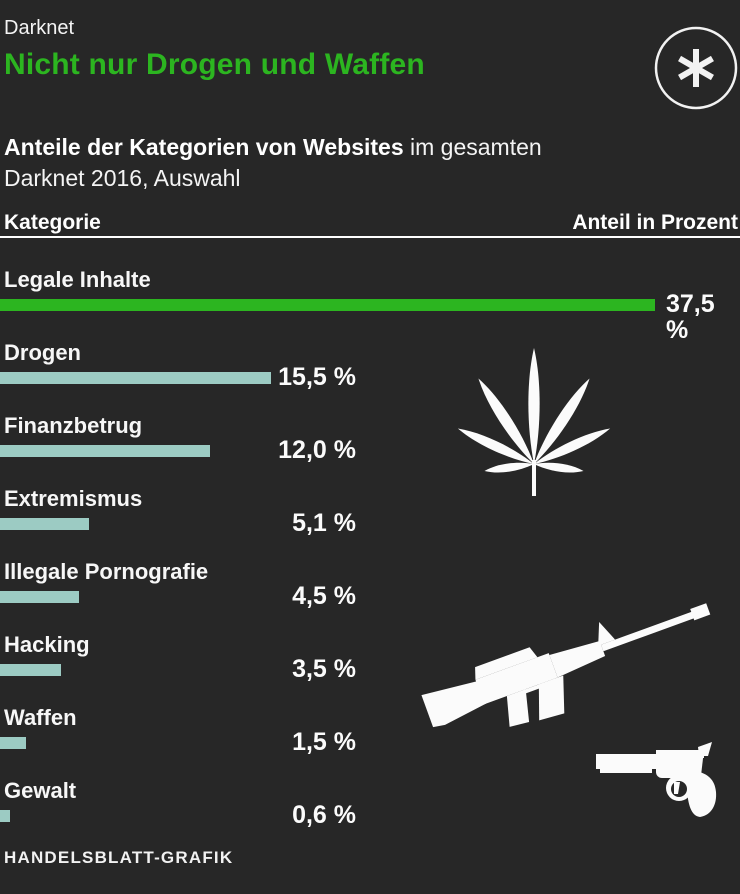  Describe the element at coordinates (42, 352) in the screenshot. I see `category-label: Drogen` at that location.